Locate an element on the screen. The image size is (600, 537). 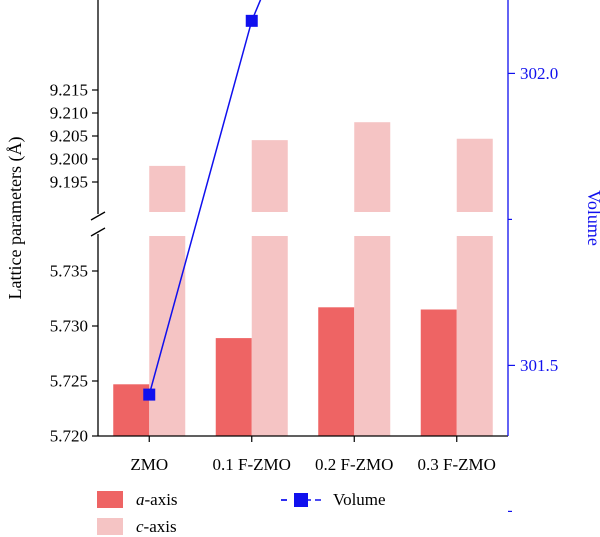
x-tick-label-2: 0.2 F-ZMO is located at coordinates (354, 464).